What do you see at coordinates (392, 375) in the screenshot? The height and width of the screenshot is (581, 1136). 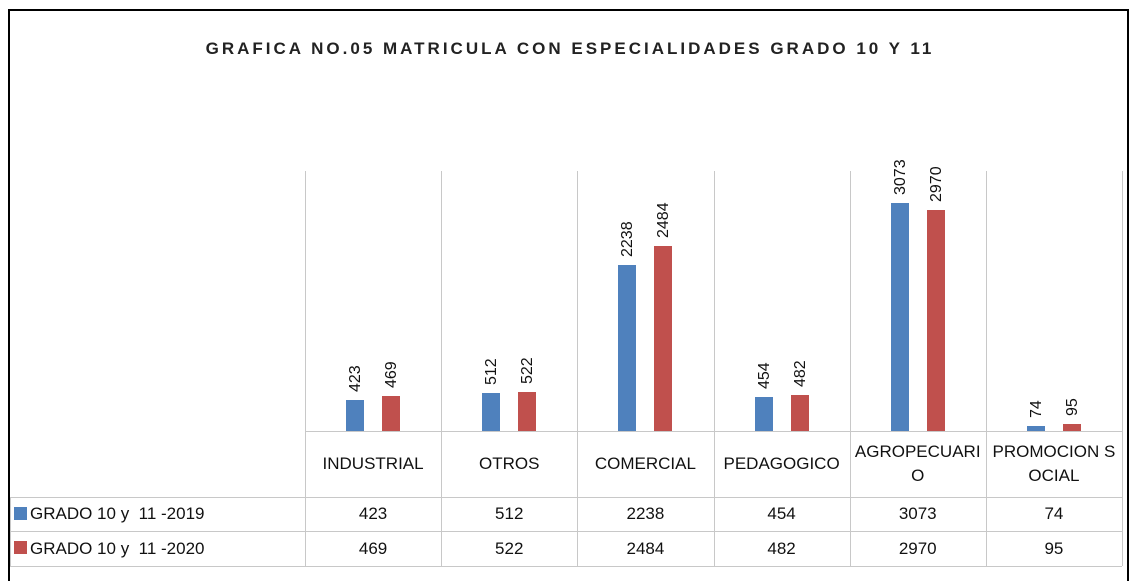 I see `value-label: 469` at bounding box center [392, 375].